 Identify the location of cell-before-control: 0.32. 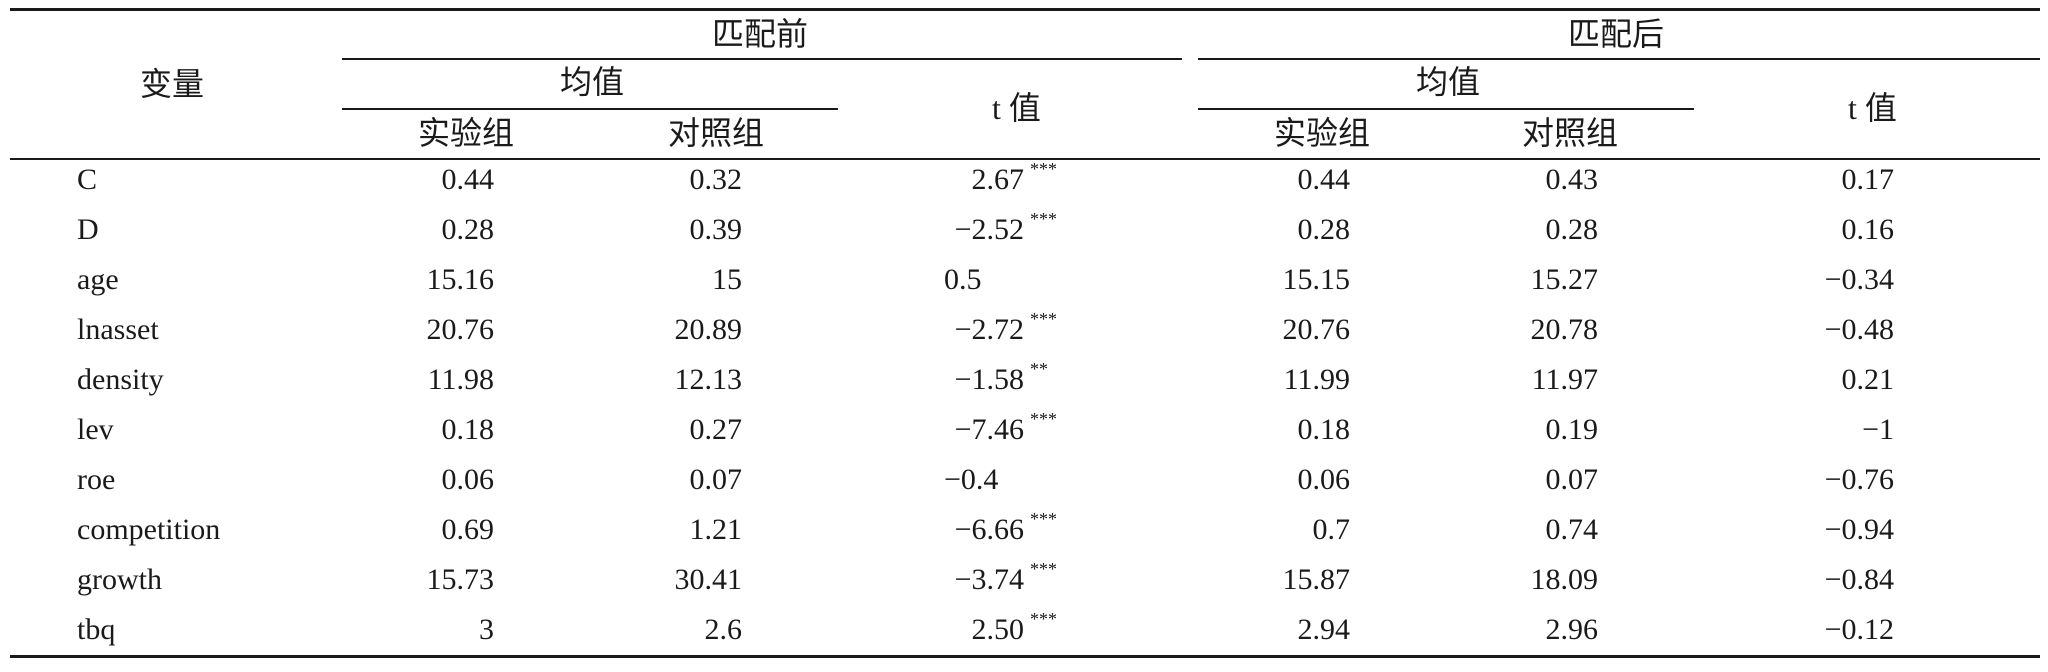
(716, 179).